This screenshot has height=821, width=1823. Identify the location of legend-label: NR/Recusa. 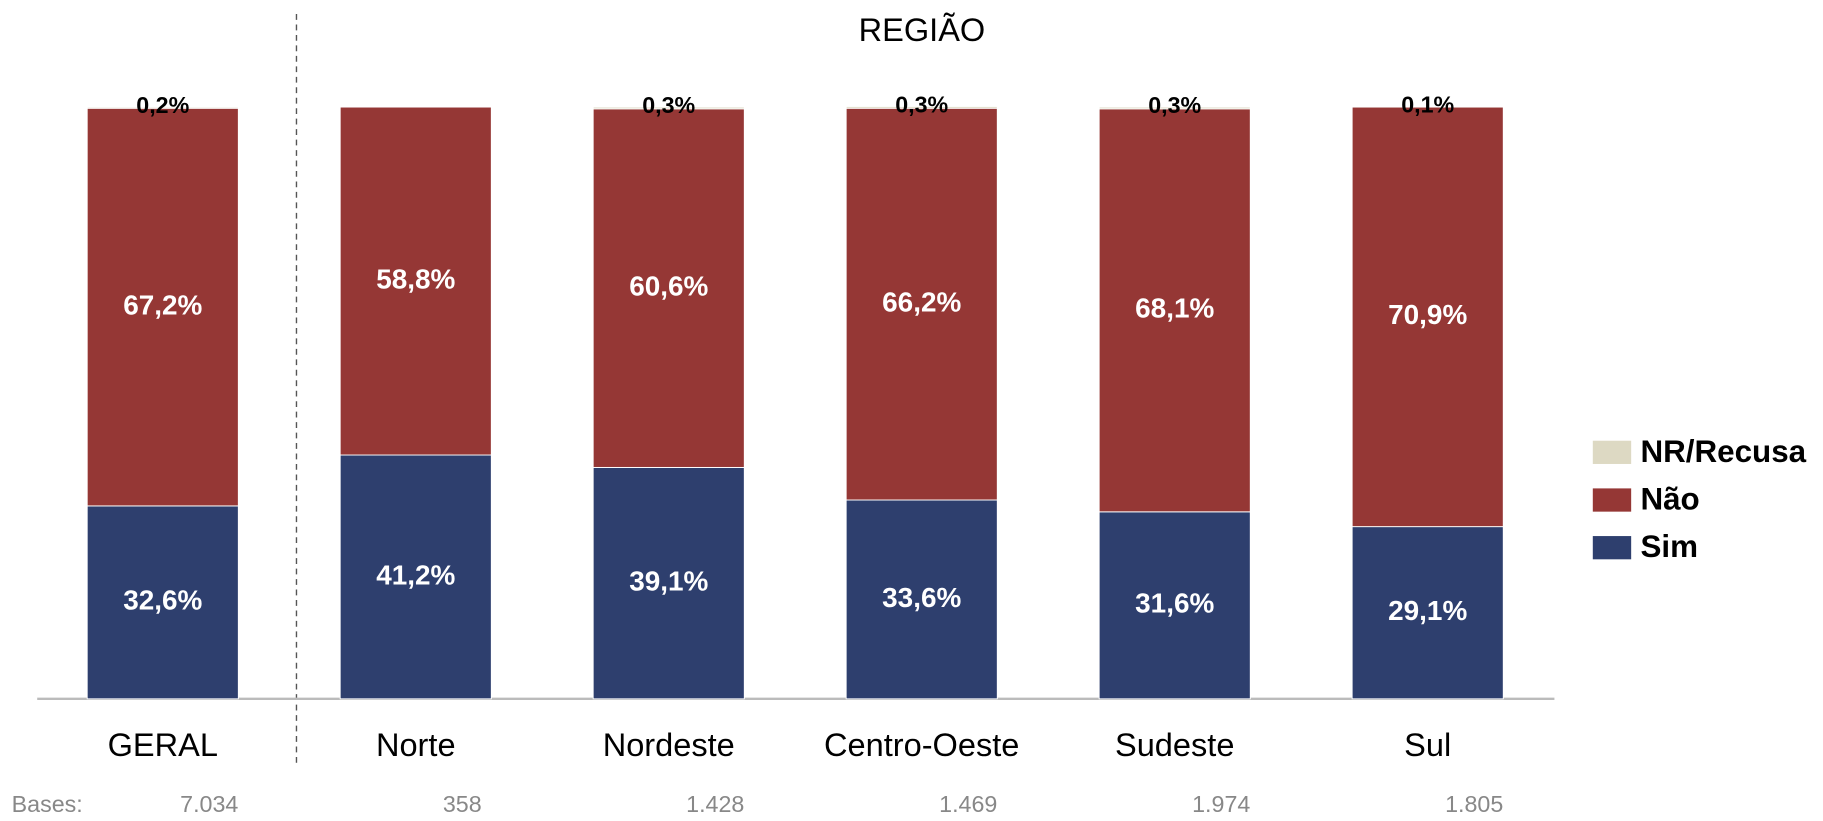
(1723, 451).